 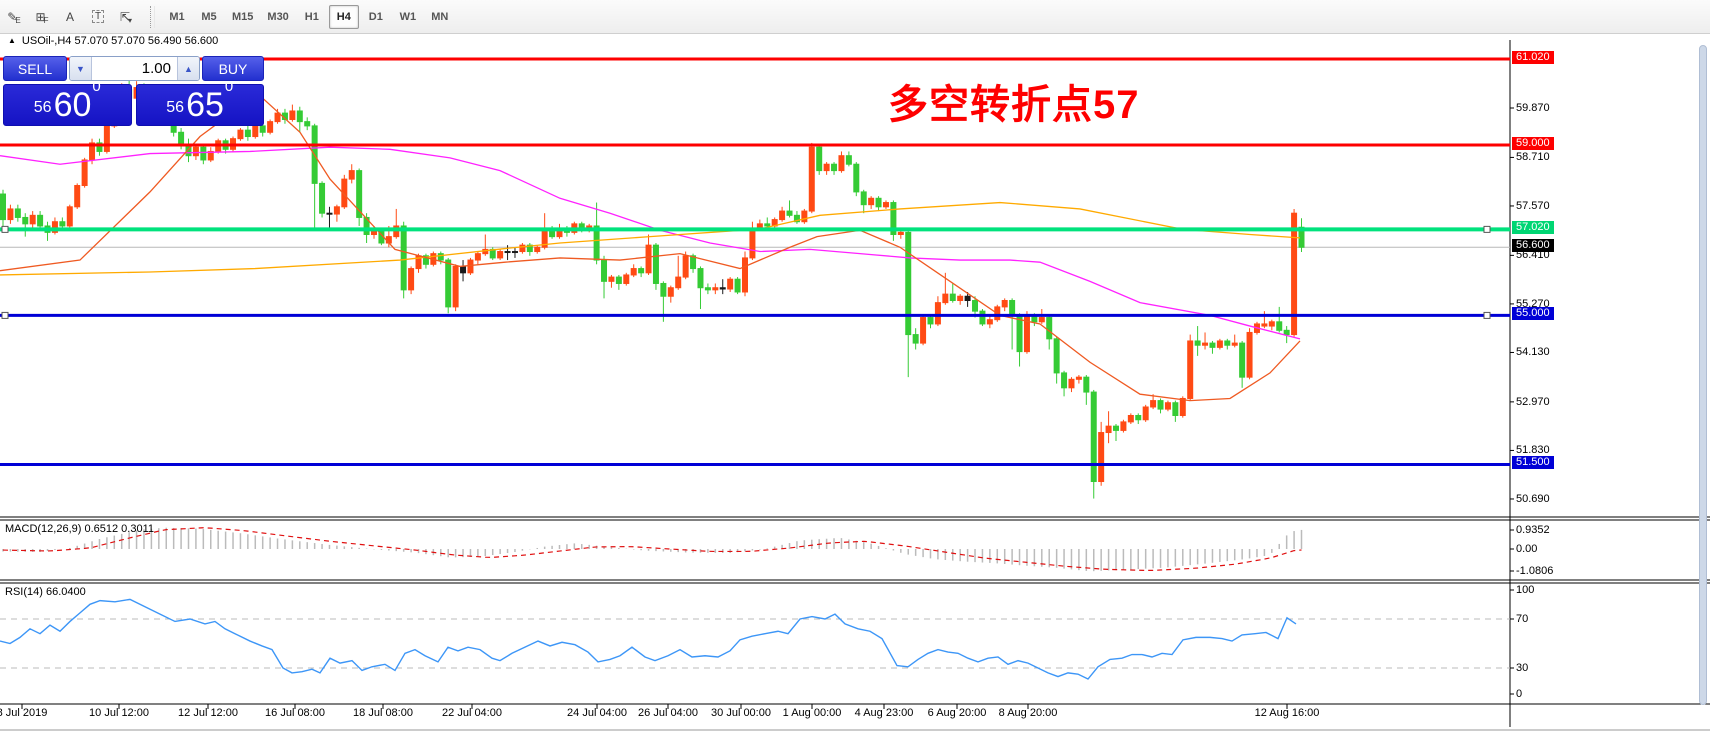 I want to click on price-level-badge: 61.020, so click(x=1533, y=58).